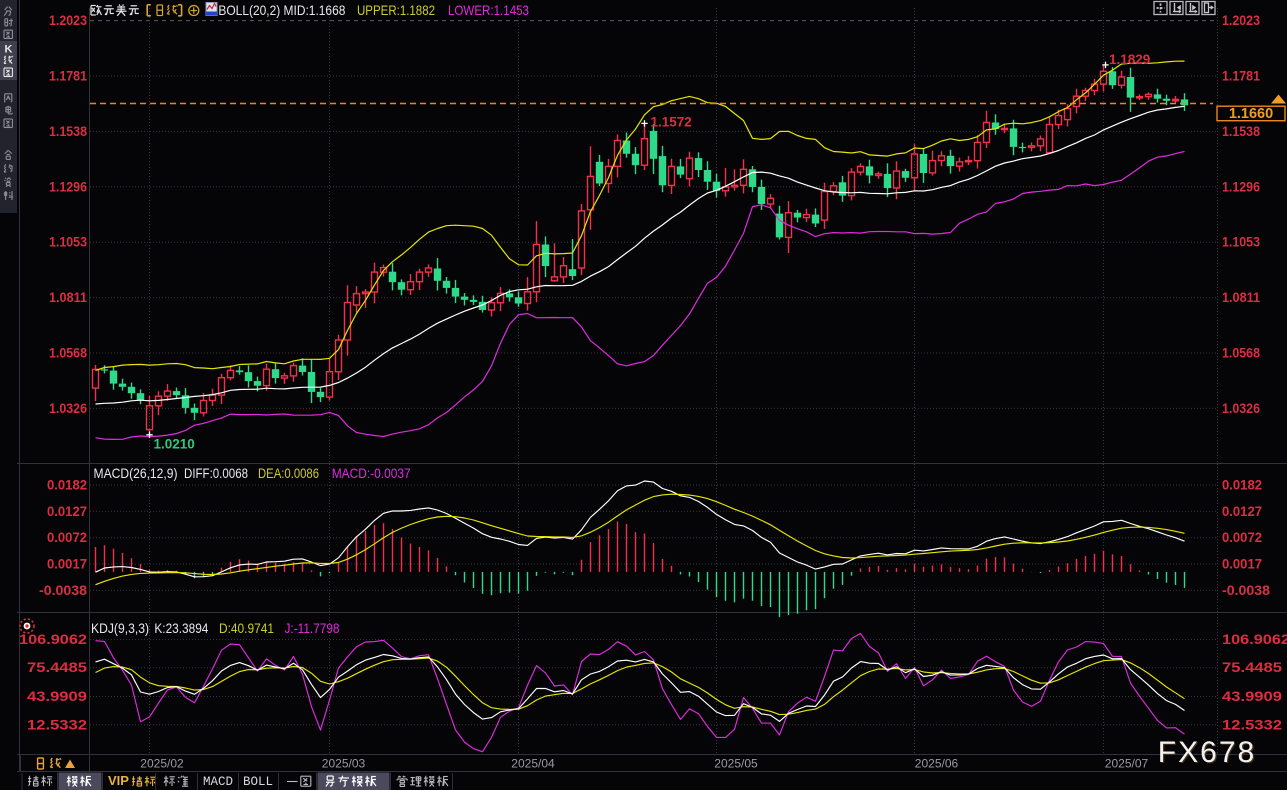 This screenshot has height=790, width=1287. Describe the element at coordinates (736, 764) in the screenshot. I see `svg-text: 2025/05` at that location.